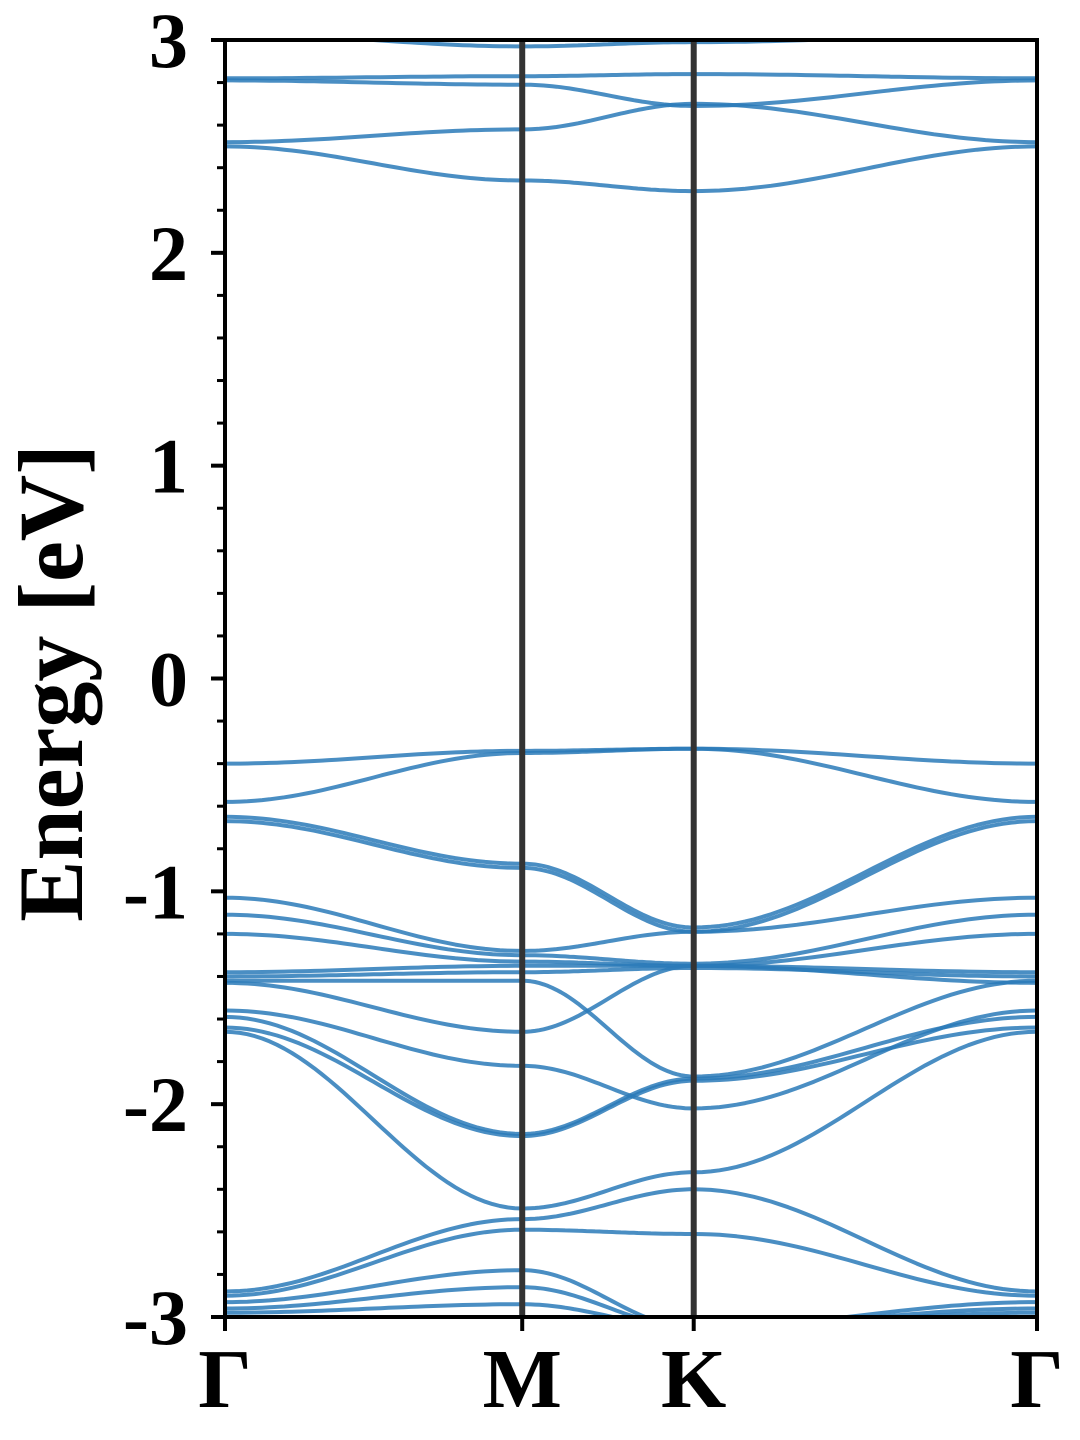  Describe the element at coordinates (168, 466) in the screenshot. I see `y-tick-label: 1` at that location.